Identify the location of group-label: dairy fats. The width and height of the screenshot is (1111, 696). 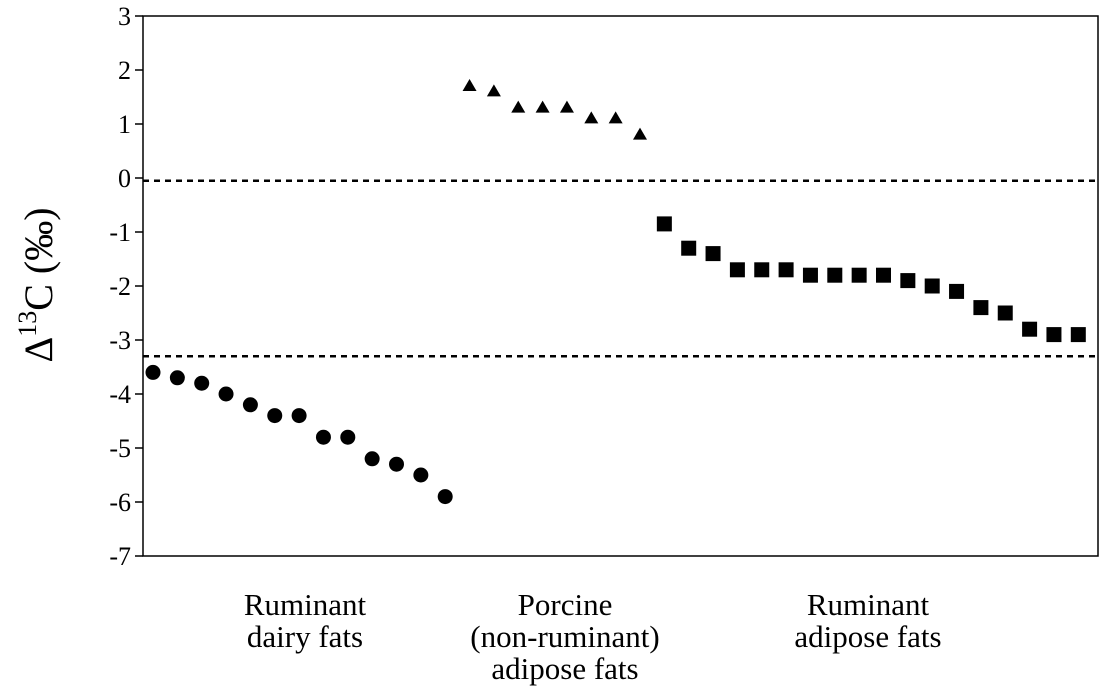
(305, 636).